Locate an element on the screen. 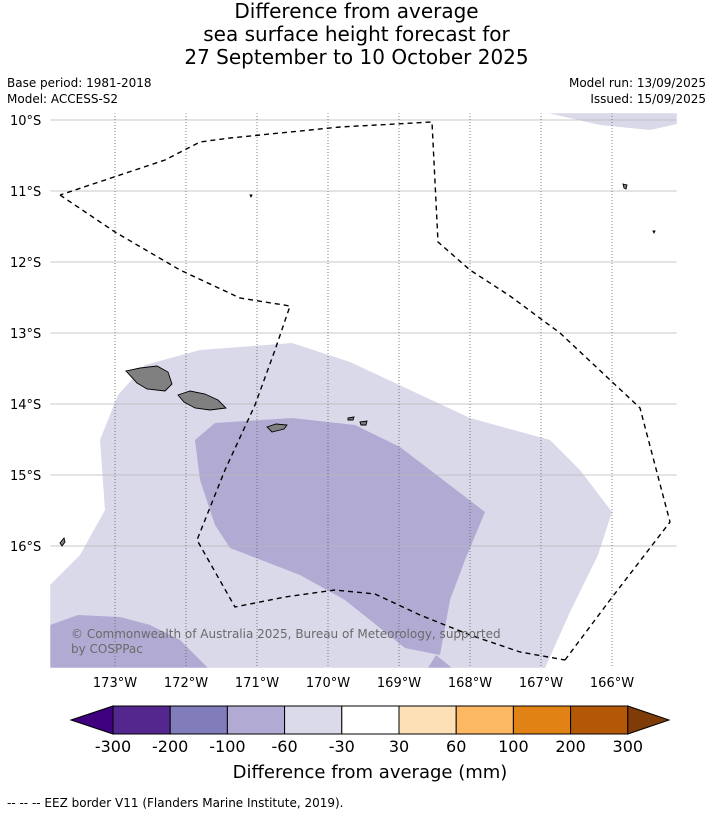 The image size is (713, 816). colorbar is located at coordinates (370, 720).